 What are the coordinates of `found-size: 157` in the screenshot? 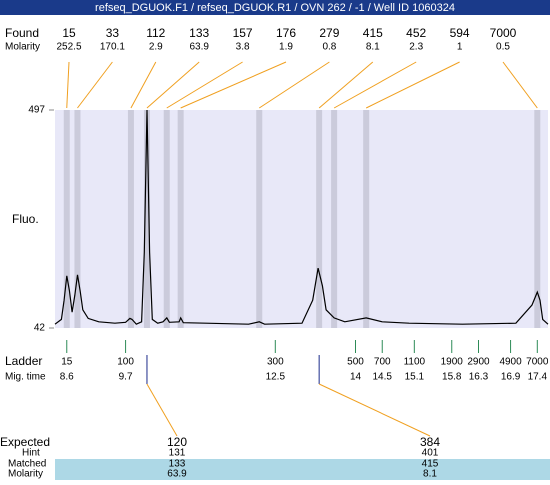 It's located at (243, 33).